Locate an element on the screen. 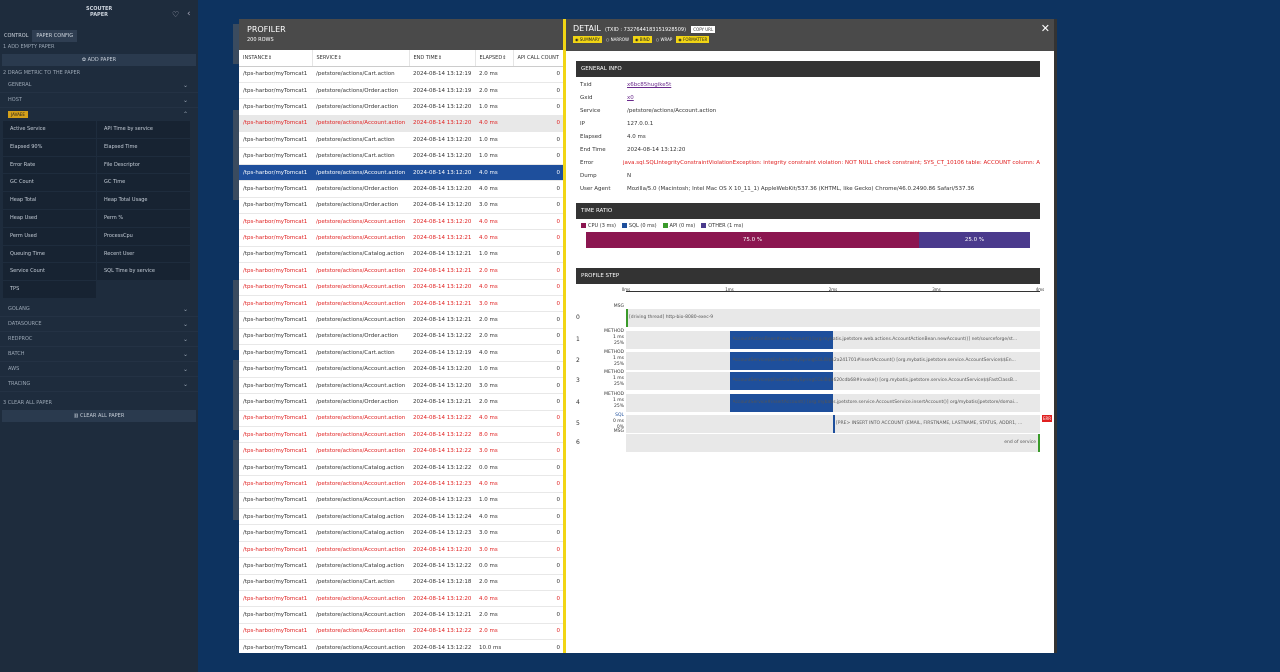  step-type: METHOD 1 ms 25% is located at coordinates (595, 359).